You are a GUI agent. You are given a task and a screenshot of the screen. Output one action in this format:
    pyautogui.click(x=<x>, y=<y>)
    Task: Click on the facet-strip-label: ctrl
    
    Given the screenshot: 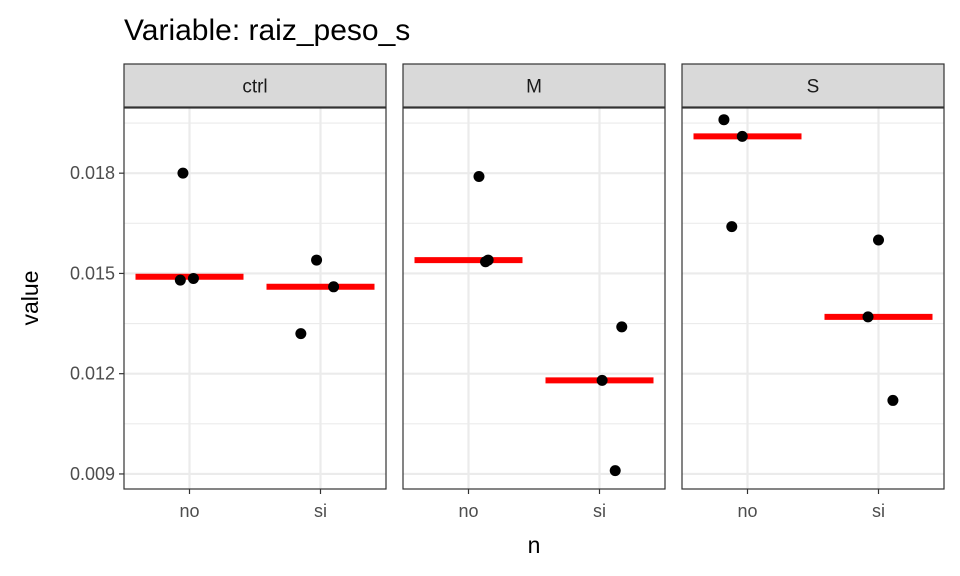 What is the action you would take?
    pyautogui.click(x=254, y=87)
    